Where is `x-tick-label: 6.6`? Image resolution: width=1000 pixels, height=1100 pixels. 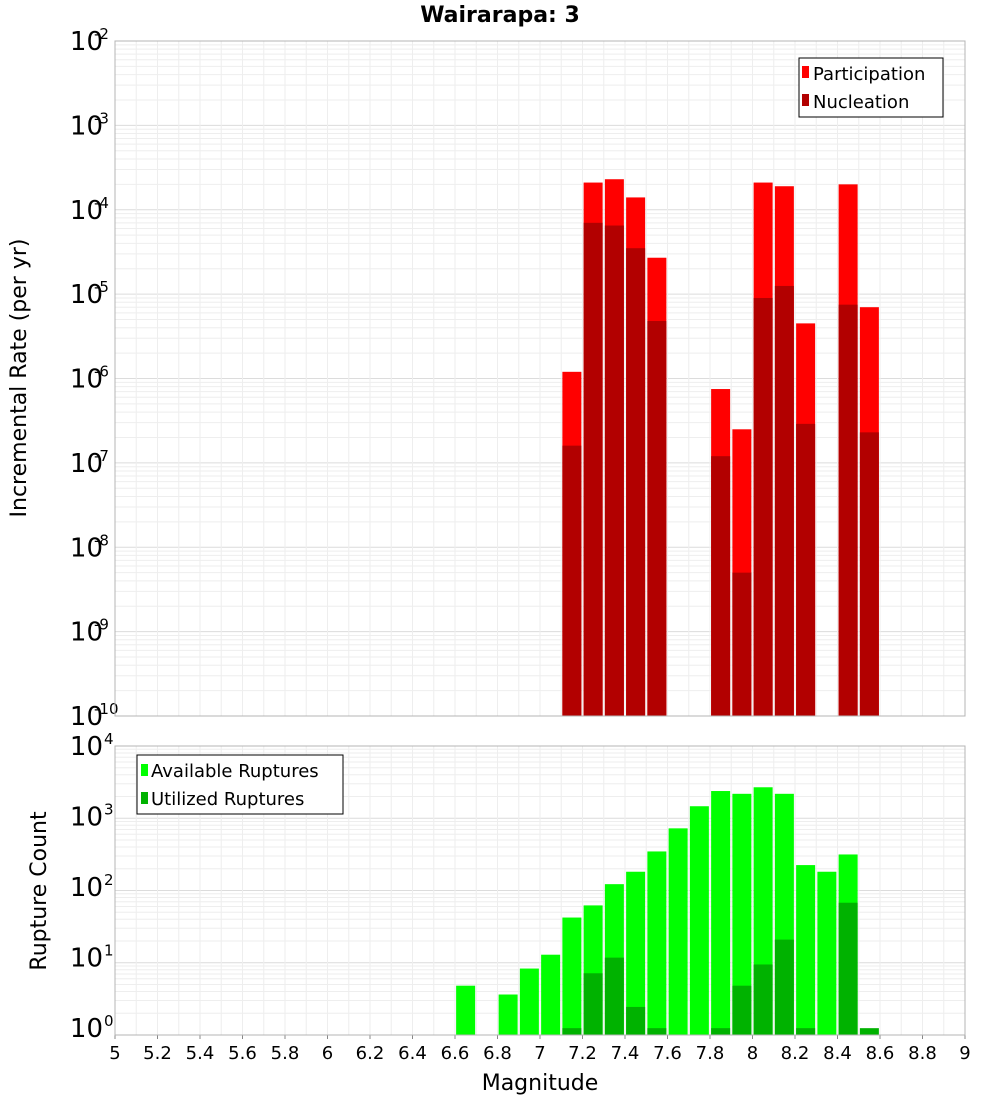 x-tick-label: 6.6 is located at coordinates (455, 1053).